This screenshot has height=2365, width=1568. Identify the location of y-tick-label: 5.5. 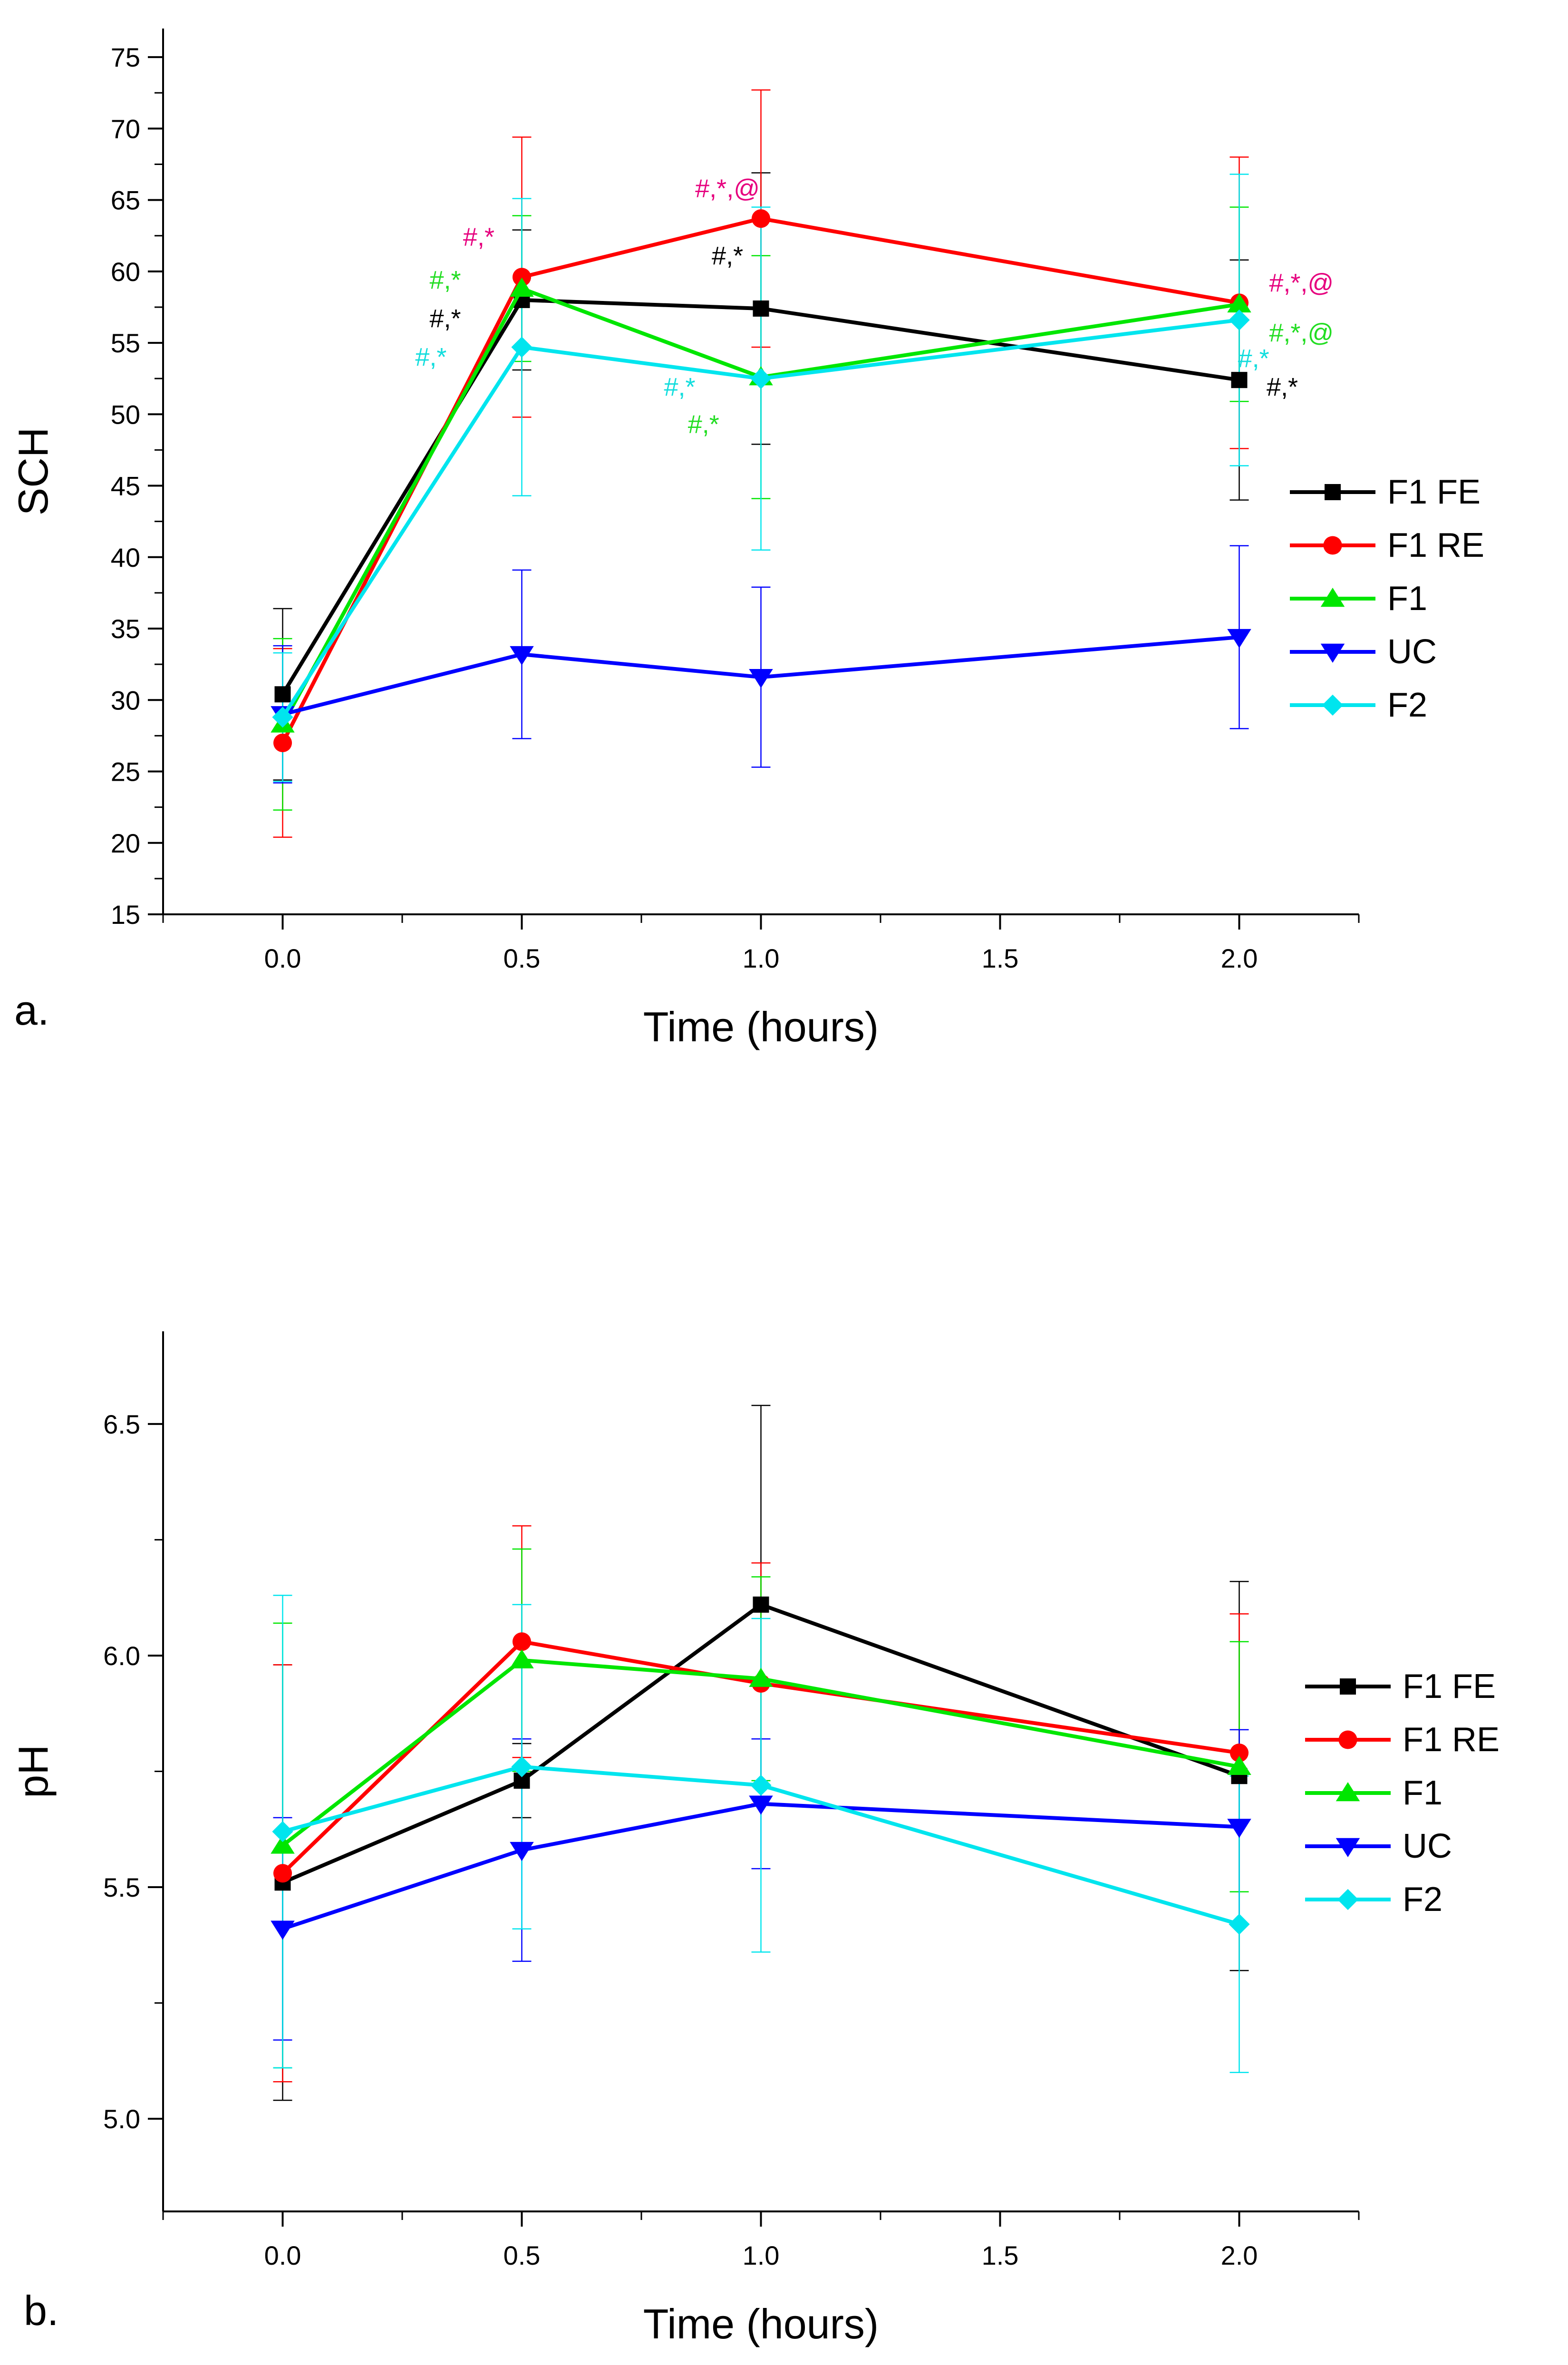
(121, 1887).